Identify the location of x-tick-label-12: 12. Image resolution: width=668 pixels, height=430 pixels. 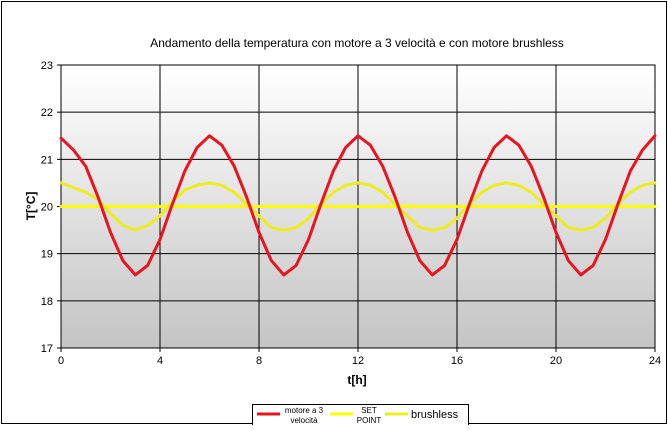
(358, 361).